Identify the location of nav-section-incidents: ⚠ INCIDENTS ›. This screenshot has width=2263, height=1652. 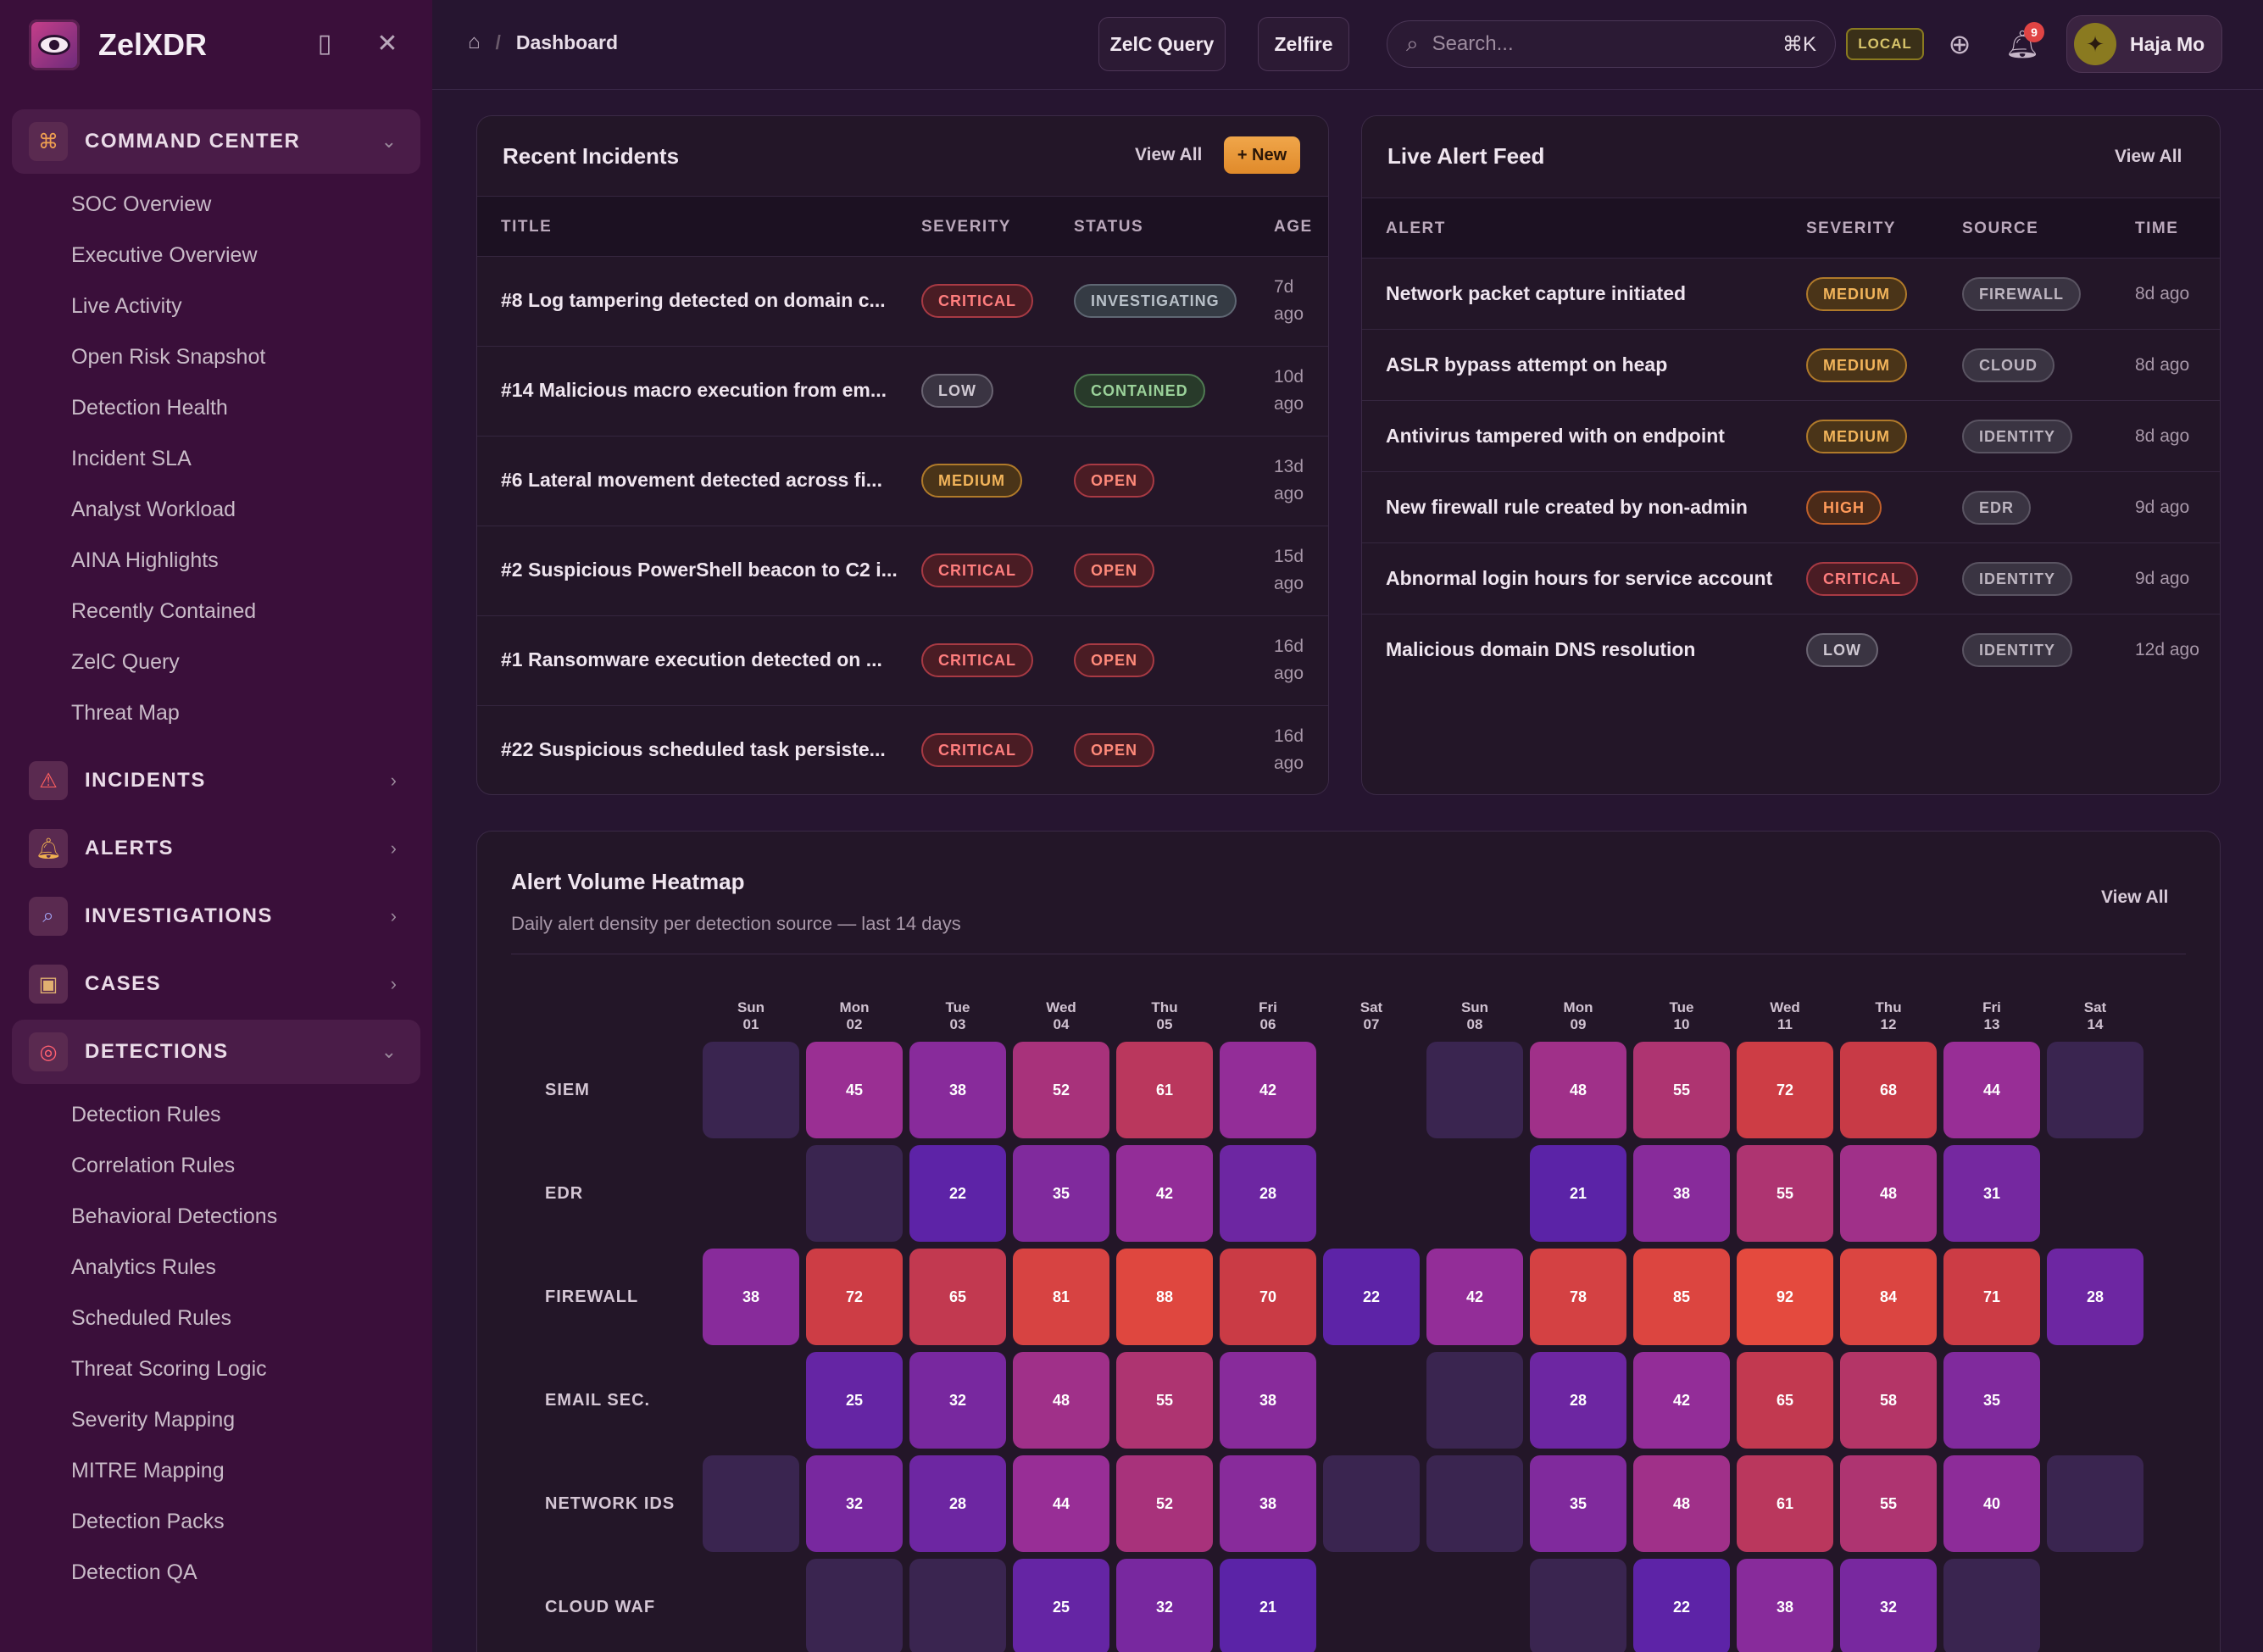
(216, 780).